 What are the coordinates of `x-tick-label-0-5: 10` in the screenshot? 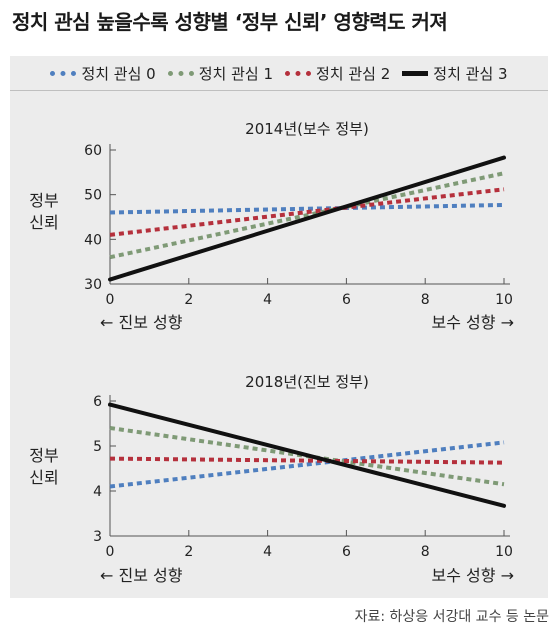 It's located at (504, 300).